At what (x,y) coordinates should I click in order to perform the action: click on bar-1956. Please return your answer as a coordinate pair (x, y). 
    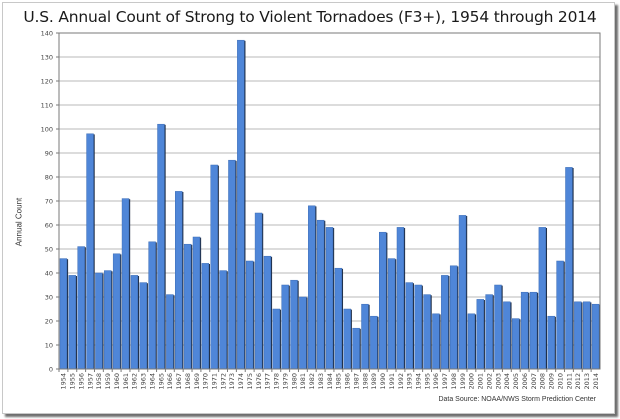
    Looking at the image, I should click on (81, 308).